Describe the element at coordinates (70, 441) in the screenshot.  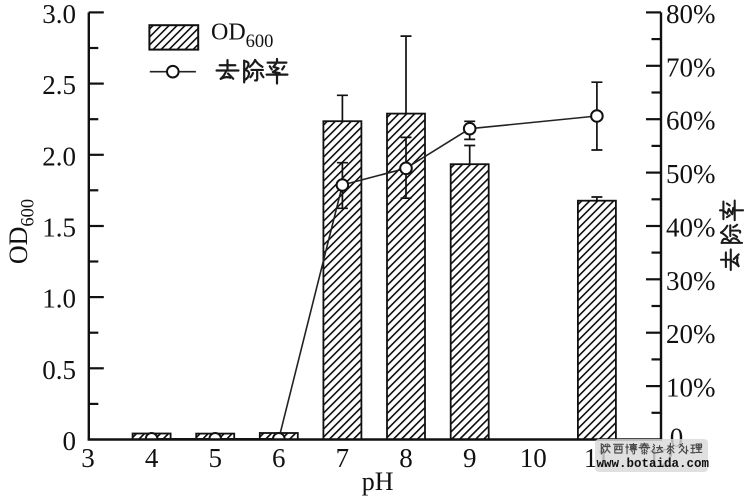
I see `svg-text: 0` at that location.